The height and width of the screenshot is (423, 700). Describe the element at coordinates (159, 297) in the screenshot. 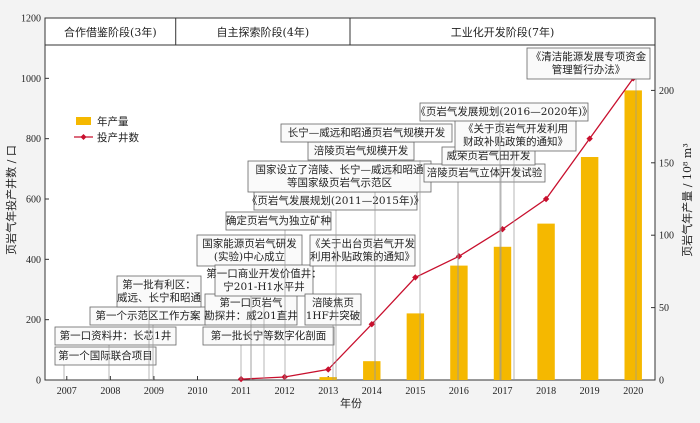

I see `annotation-text: 威远、长宁和昭通` at that location.